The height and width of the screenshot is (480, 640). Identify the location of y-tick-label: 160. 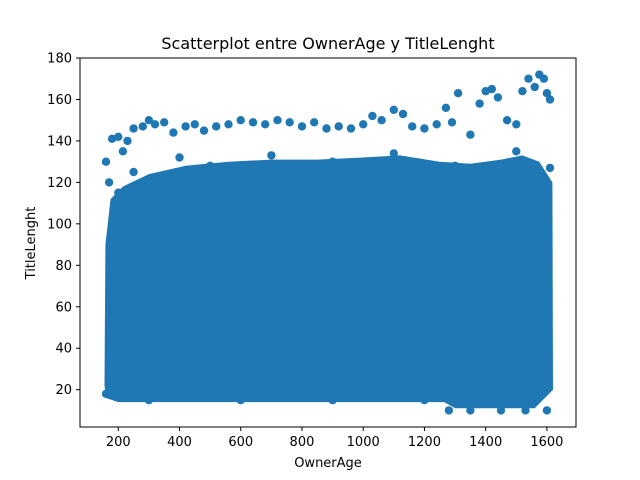
(59, 100).